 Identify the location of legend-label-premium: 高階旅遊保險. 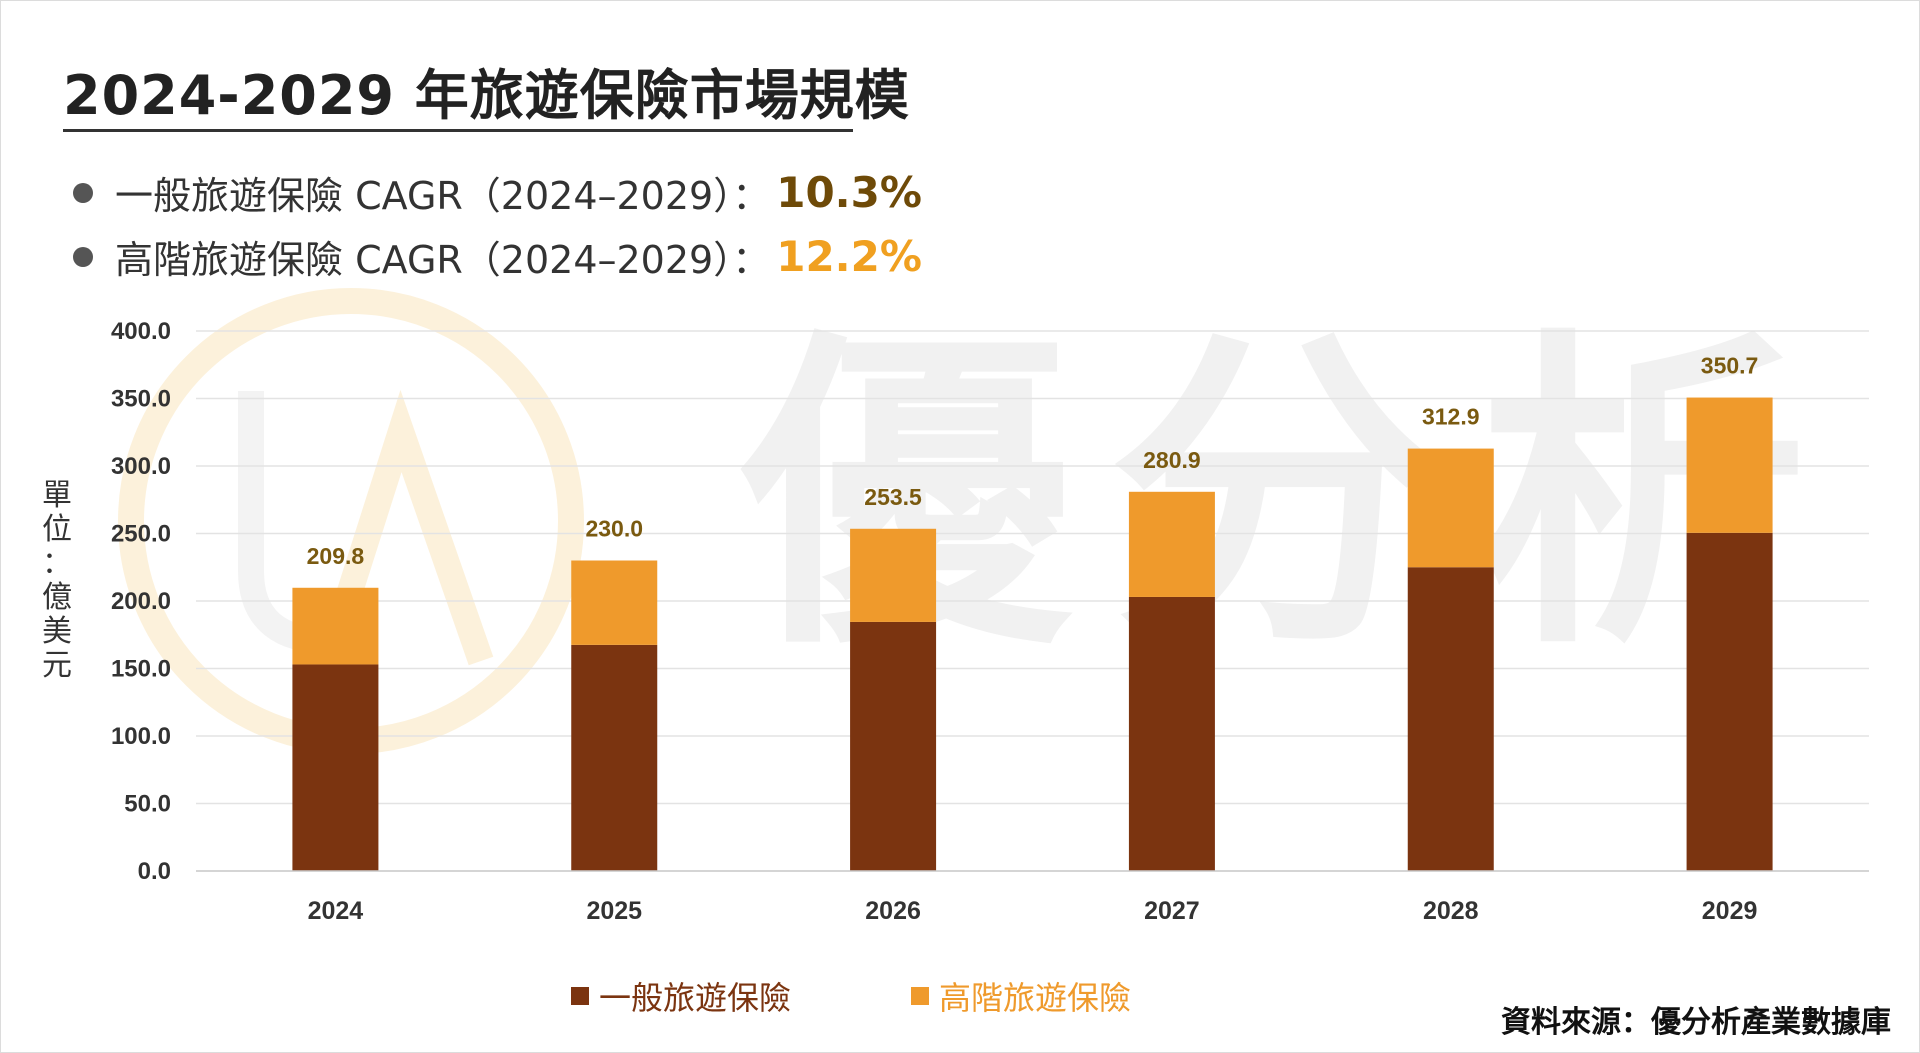
(1035, 998).